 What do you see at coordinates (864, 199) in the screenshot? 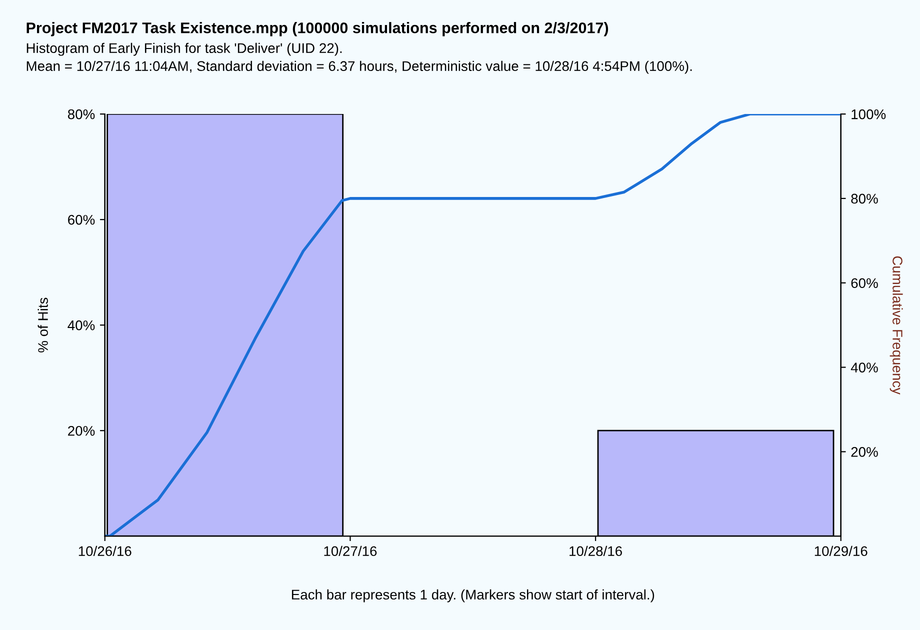
I see `y2-tick-label: 80%` at bounding box center [864, 199].